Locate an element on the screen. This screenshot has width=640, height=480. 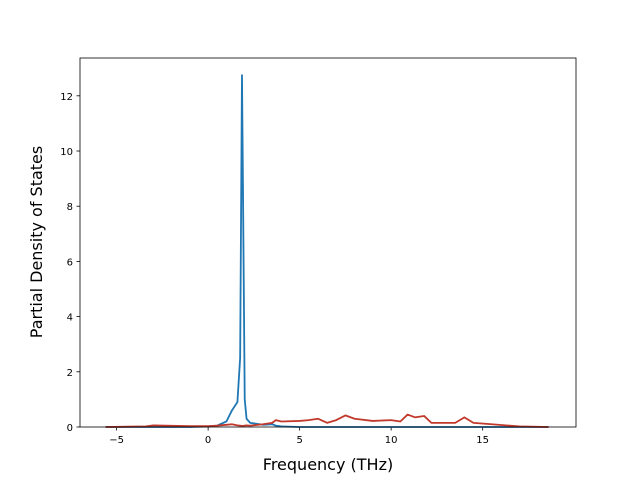
y-tick-label: 12 is located at coordinates (66, 97).